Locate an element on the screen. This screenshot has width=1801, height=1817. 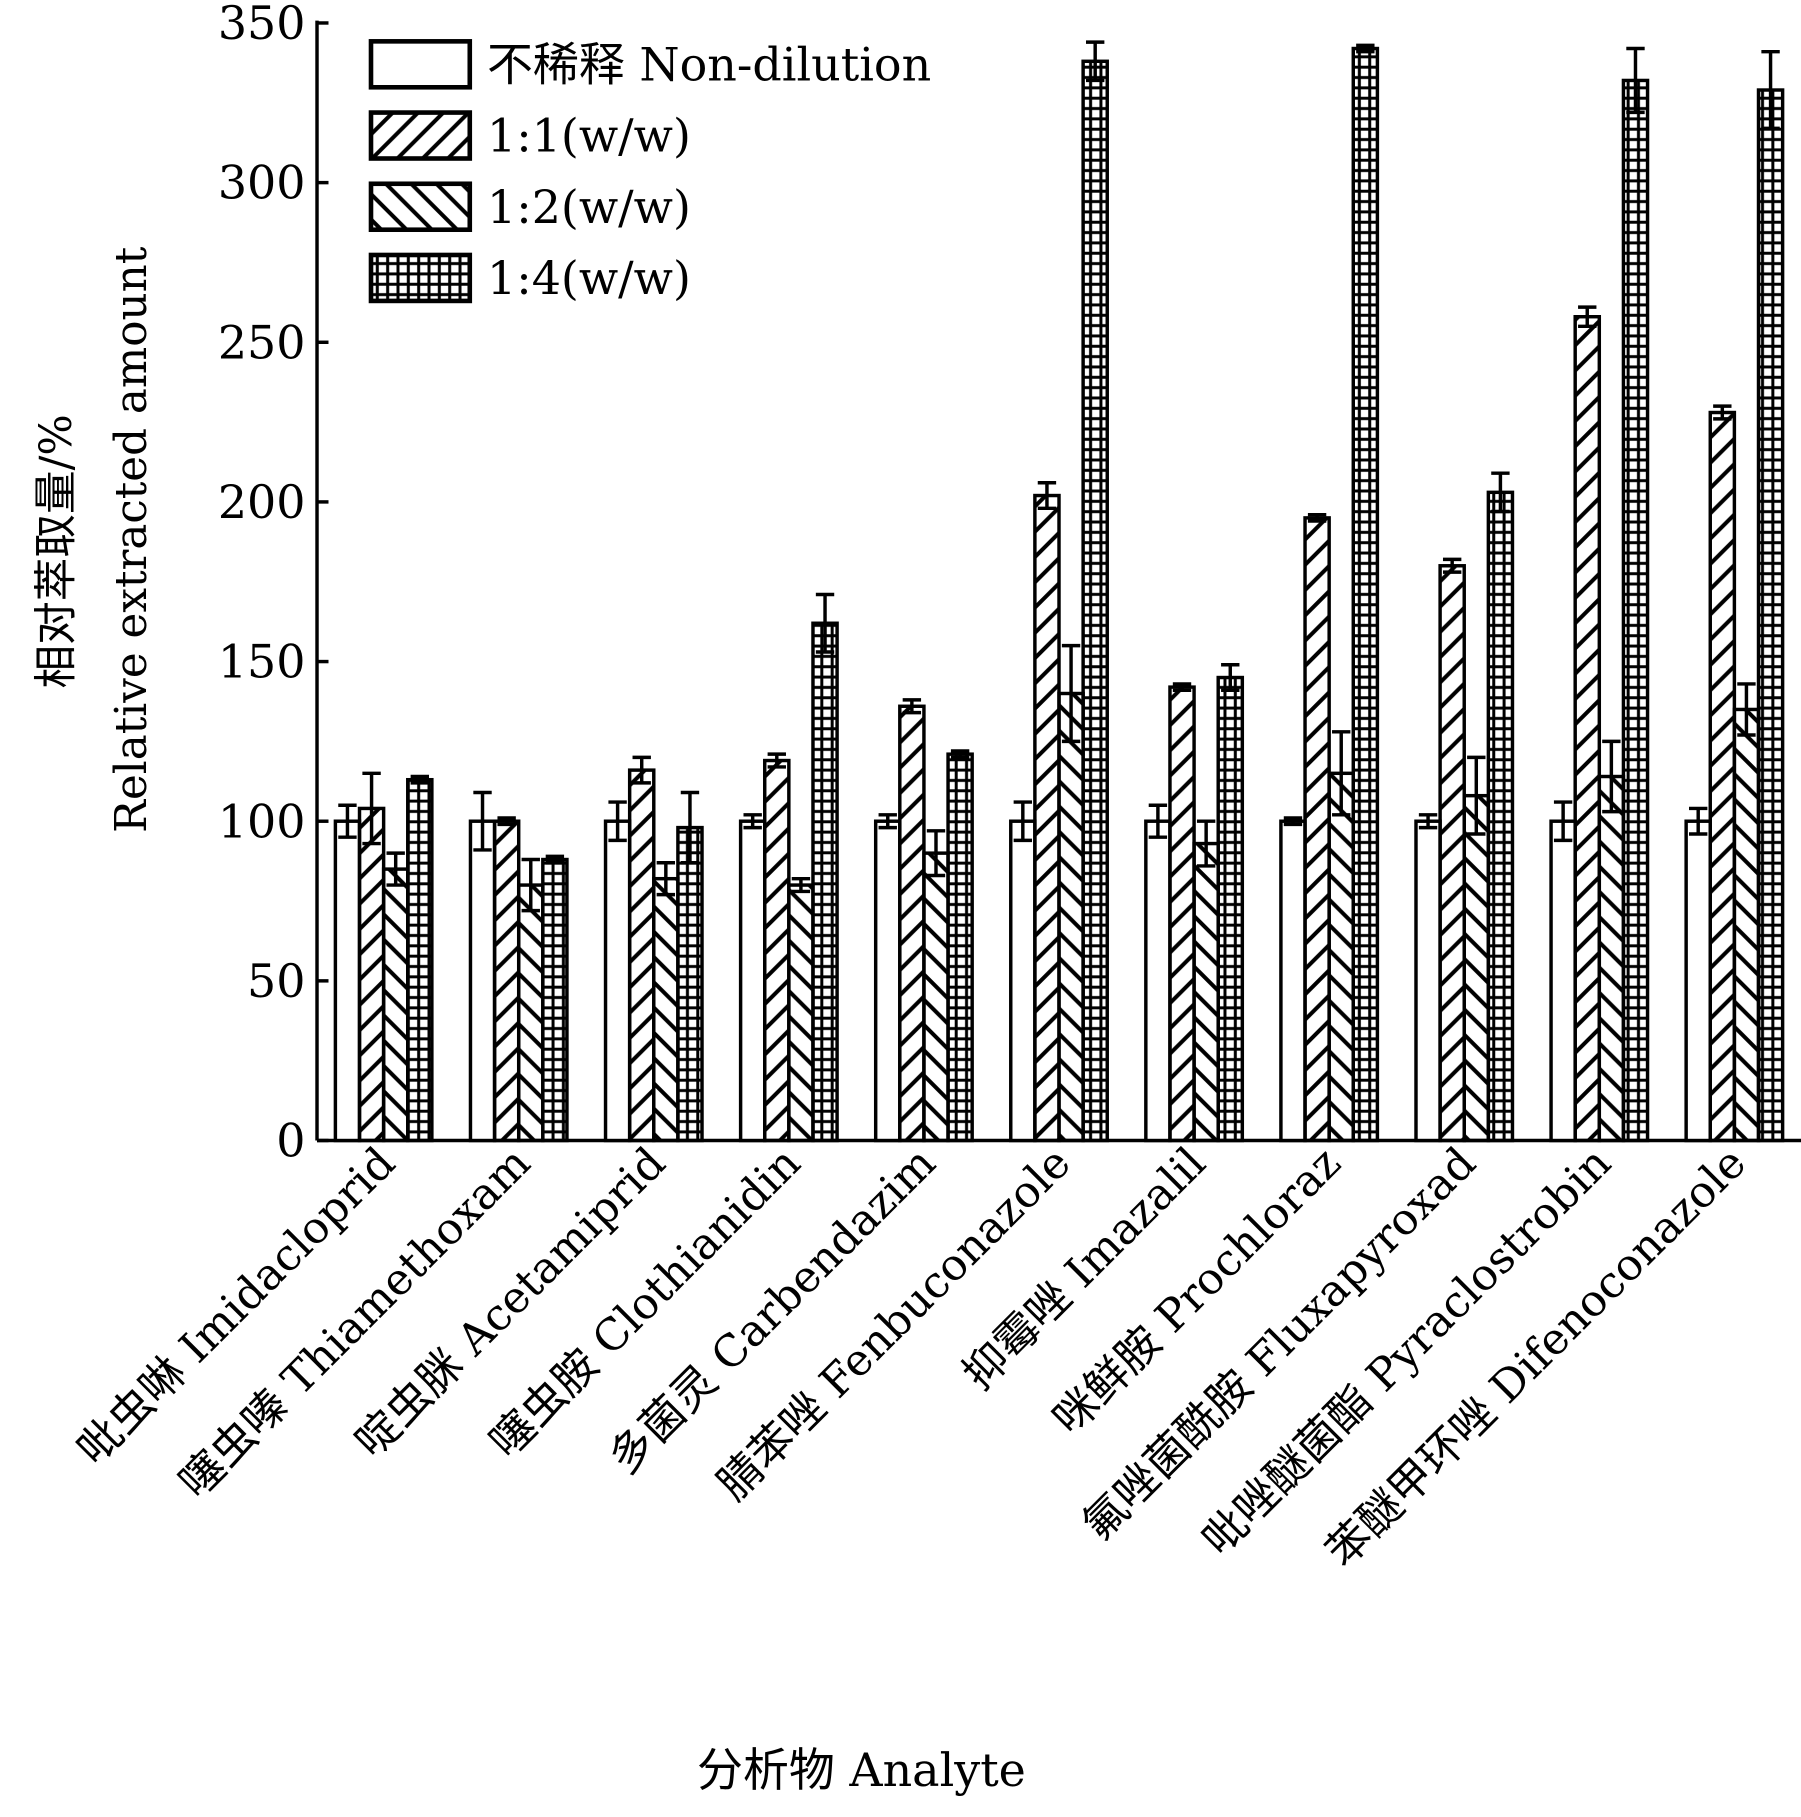
y-tick-label: 250 is located at coordinates (262, 342).